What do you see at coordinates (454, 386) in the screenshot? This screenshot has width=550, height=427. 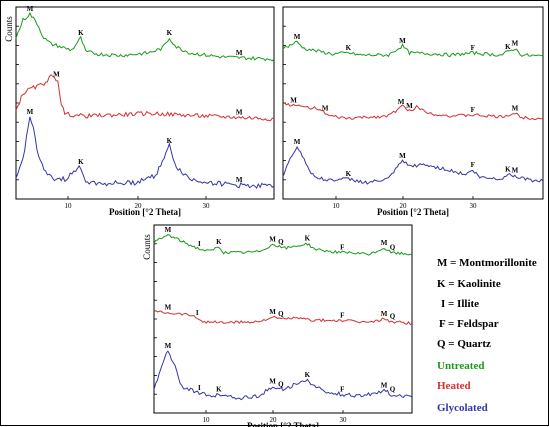 I see `legend-heated: Heated` at bounding box center [454, 386].